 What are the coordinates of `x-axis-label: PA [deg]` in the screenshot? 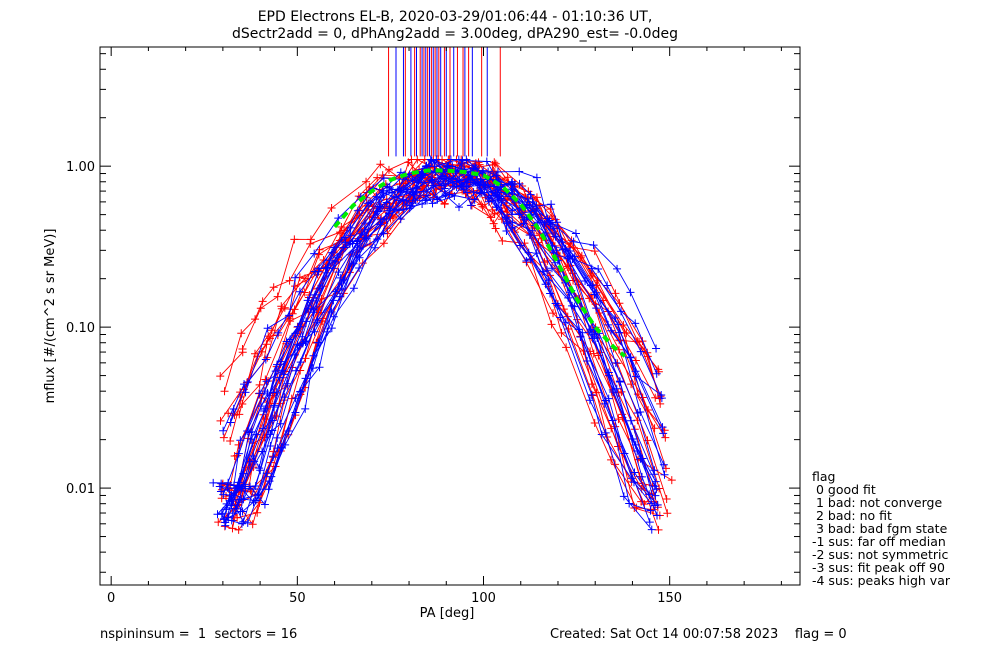 It's located at (447, 613).